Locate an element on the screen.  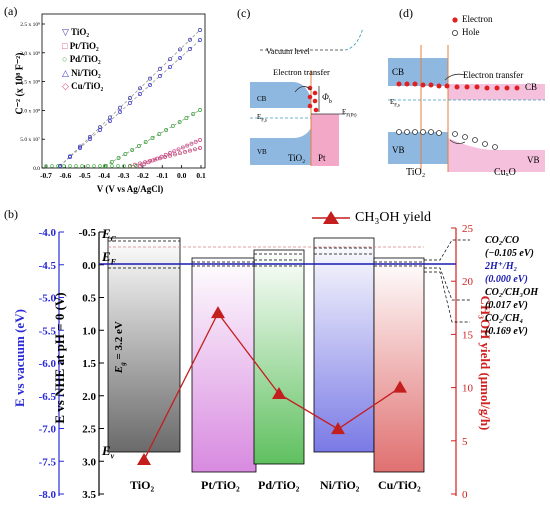
panel-a-xtick: -0.4 is located at coordinates (104, 175).